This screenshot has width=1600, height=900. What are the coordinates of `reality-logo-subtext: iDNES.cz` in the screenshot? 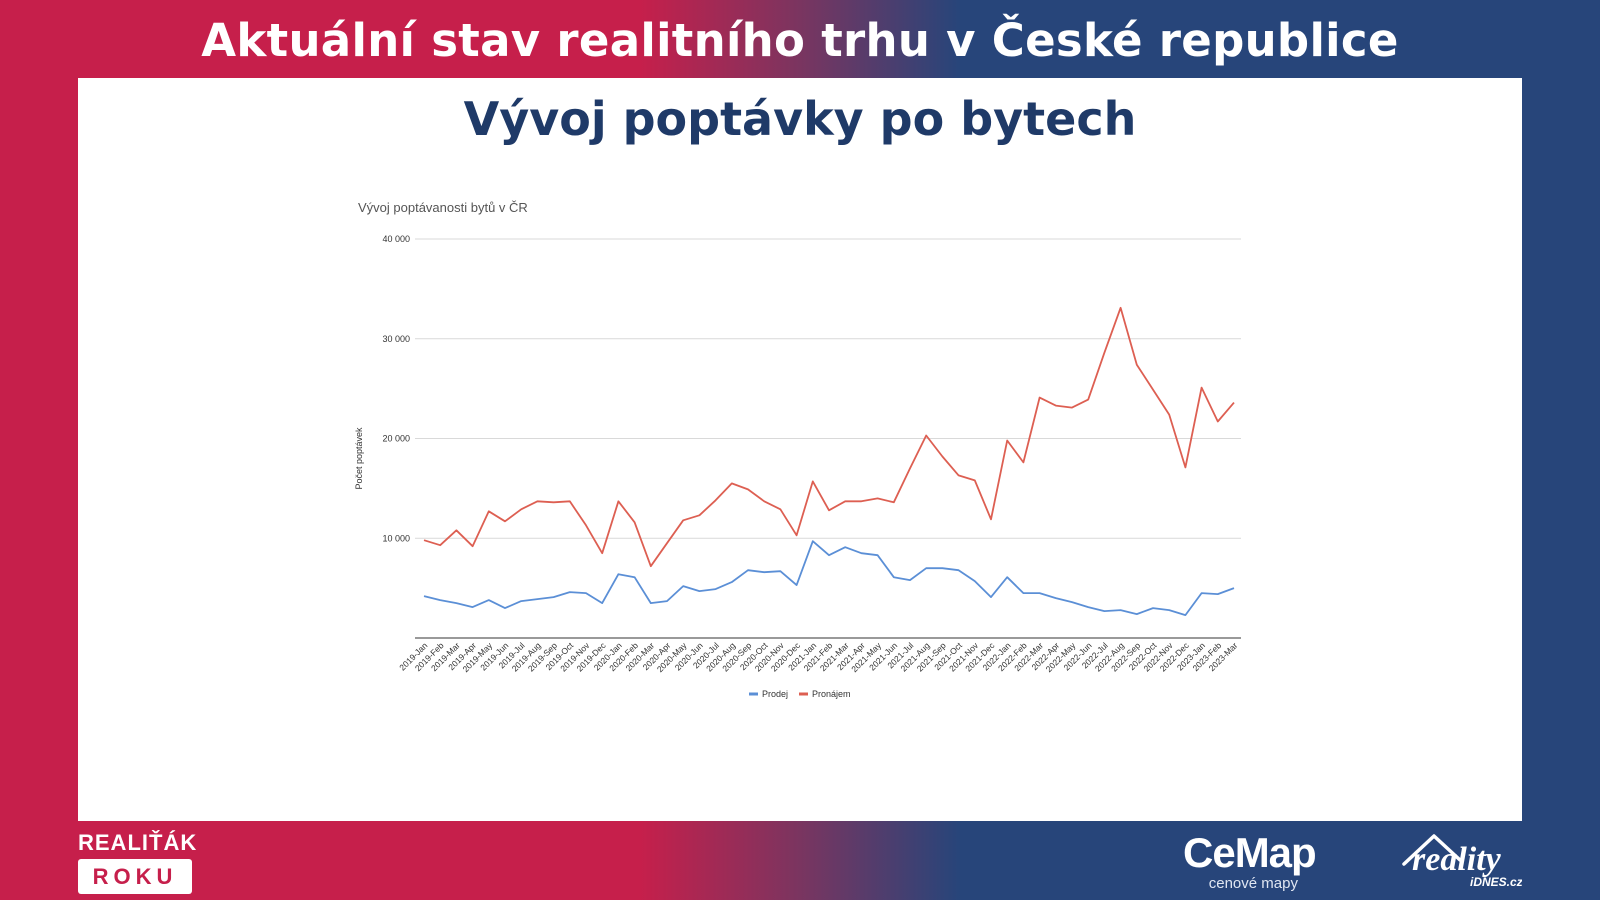 It's located at (1496, 882).